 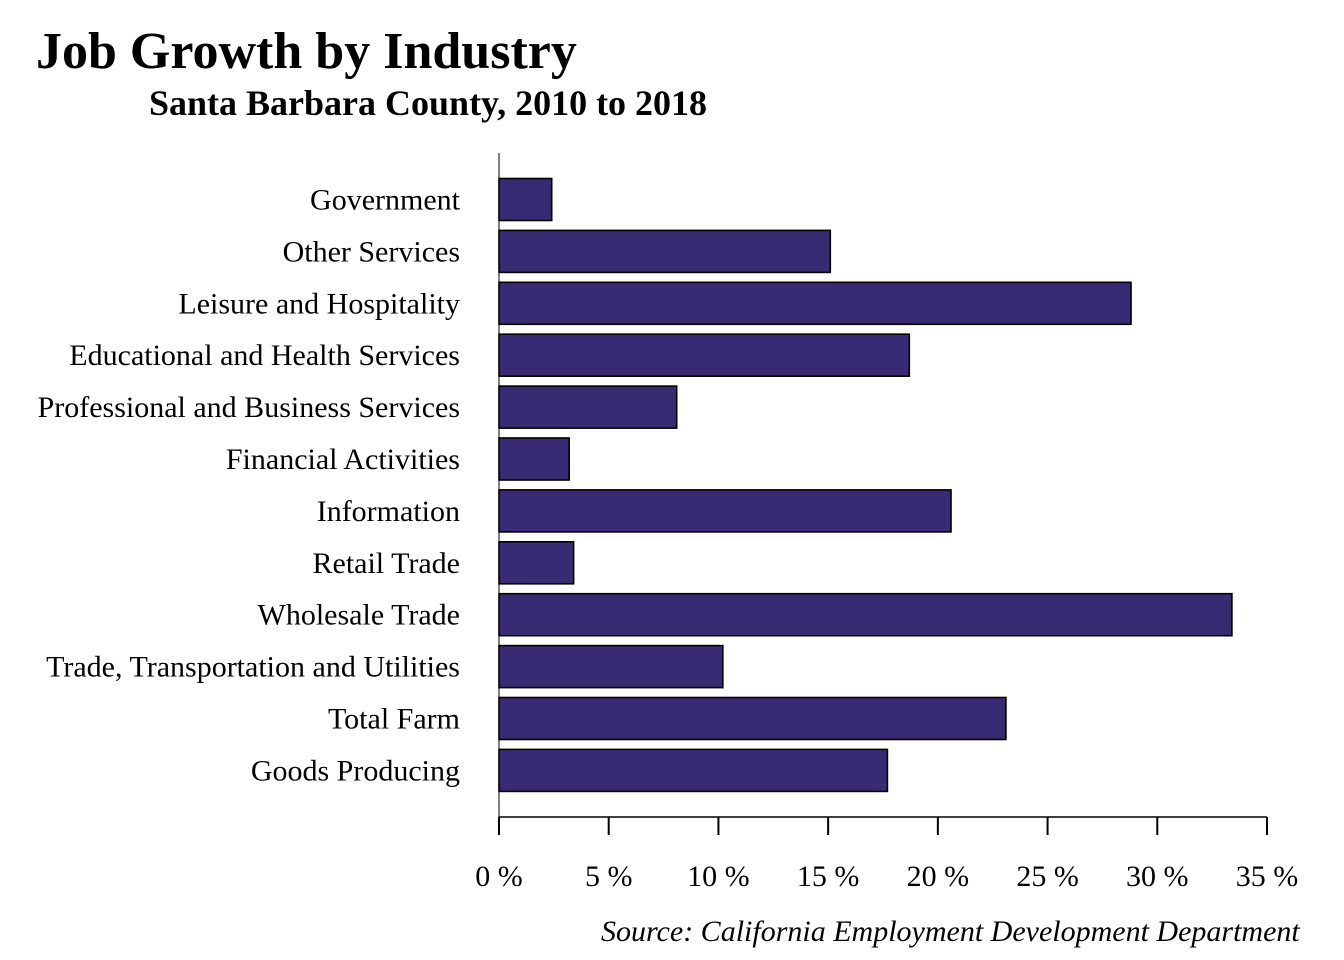 I want to click on category-label: Other Services, so click(x=371, y=251).